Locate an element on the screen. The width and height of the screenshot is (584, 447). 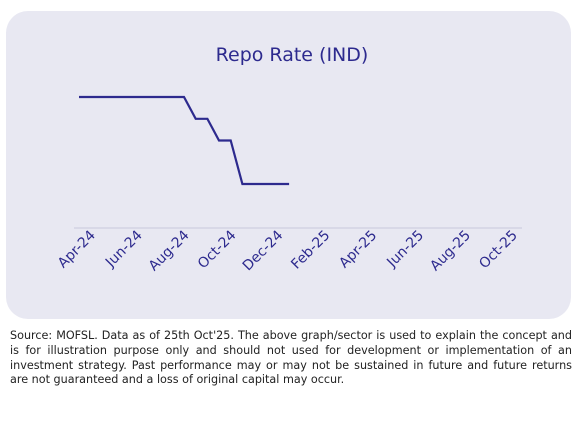
x-tick-label: Jun-24 is located at coordinates (124, 249).